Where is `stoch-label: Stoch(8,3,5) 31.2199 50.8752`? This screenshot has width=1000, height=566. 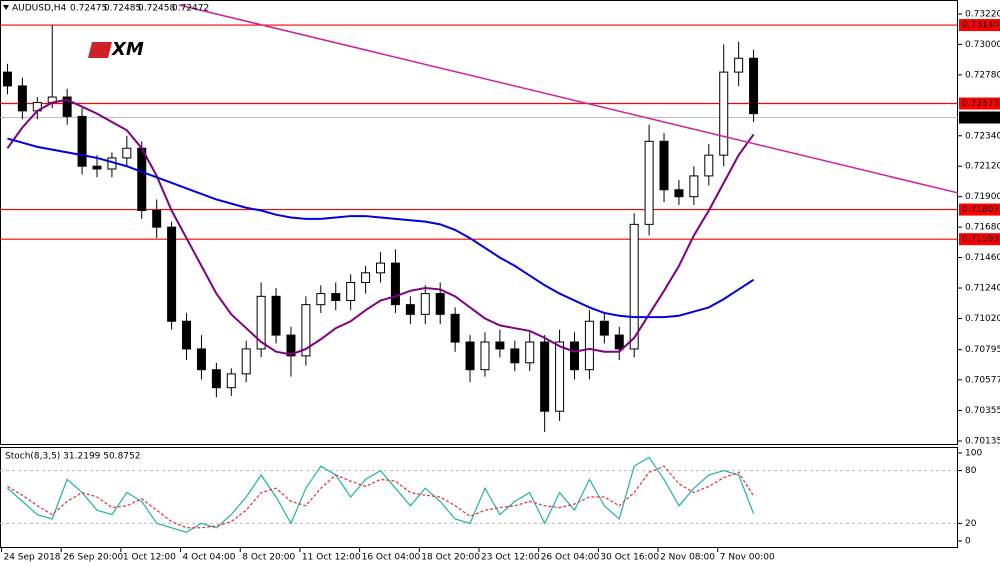
stoch-label: Stoch(8,3,5) 31.2199 50.8752 is located at coordinates (72, 457).